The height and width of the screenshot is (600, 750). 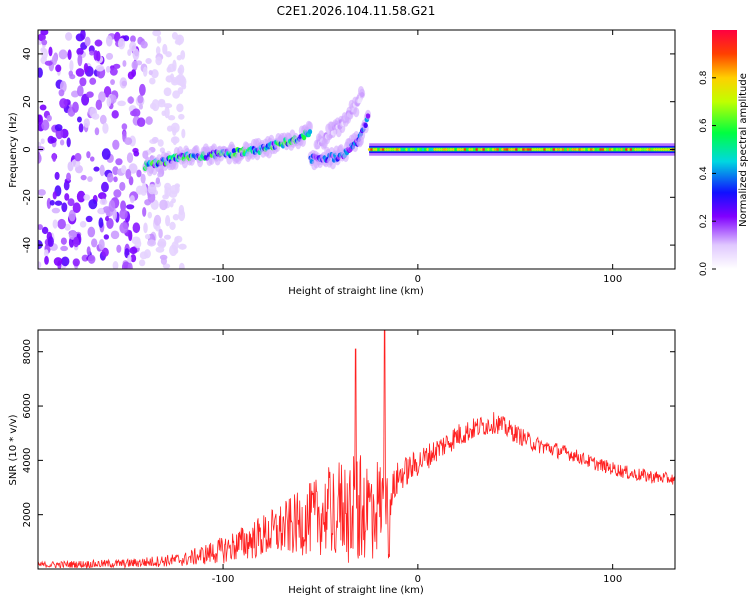 I want to click on colorbar-tick-label: 0.4, so click(x=704, y=173).